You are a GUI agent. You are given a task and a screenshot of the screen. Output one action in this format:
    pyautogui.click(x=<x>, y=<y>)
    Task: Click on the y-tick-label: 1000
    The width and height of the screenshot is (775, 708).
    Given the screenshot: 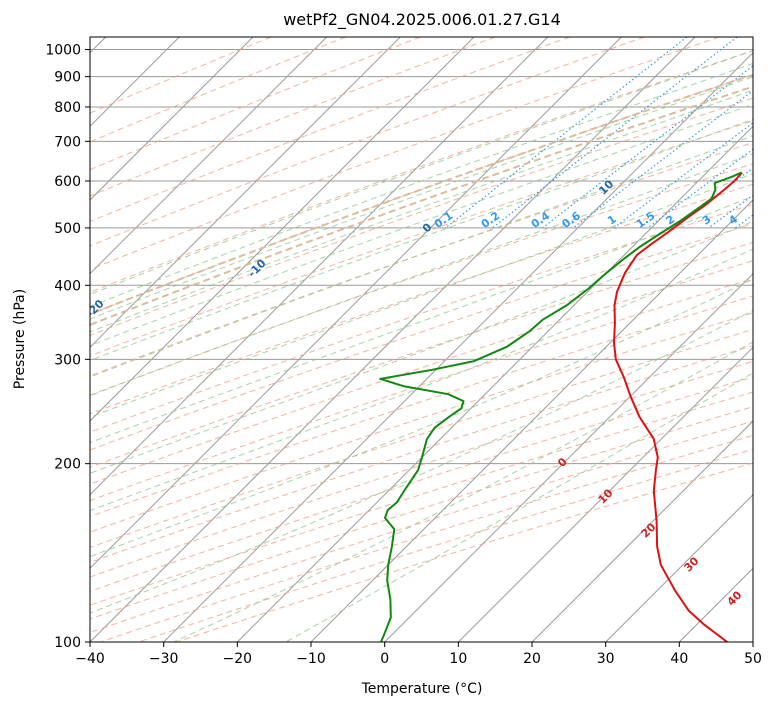 What is the action you would take?
    pyautogui.click(x=63, y=51)
    